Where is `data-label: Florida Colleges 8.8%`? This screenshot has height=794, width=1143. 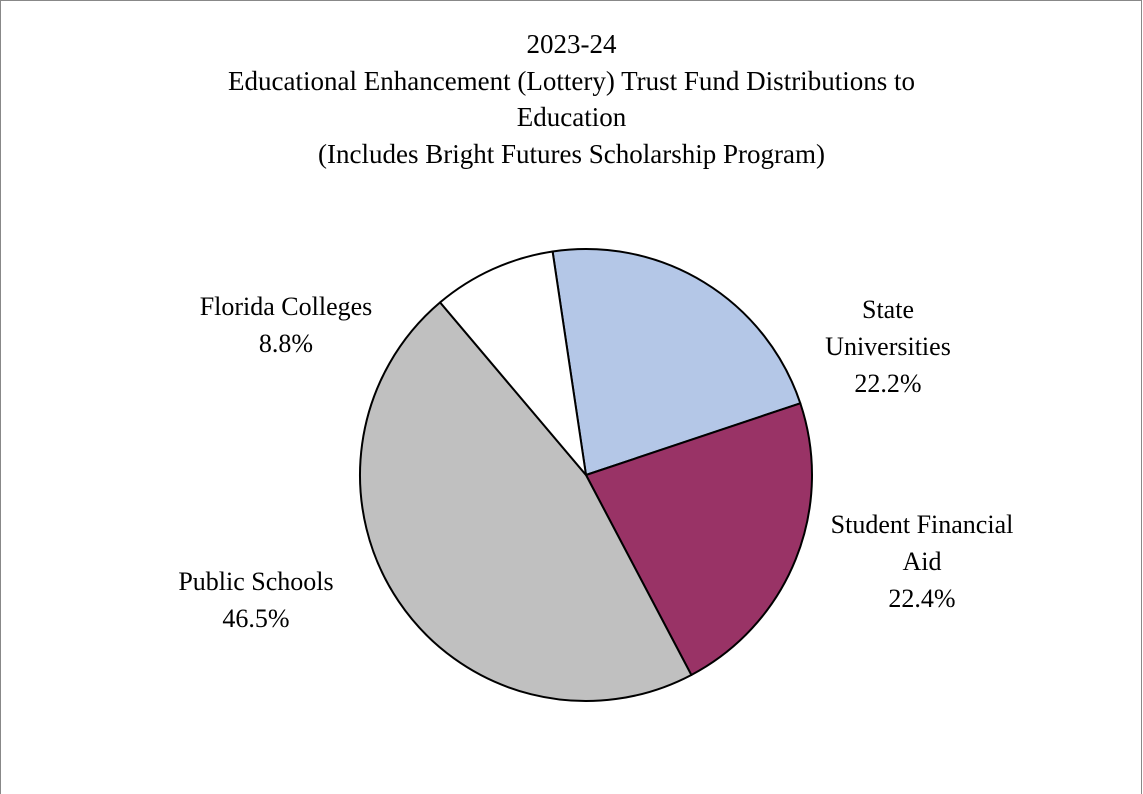 data-label: Florida Colleges 8.8% is located at coordinates (286, 325).